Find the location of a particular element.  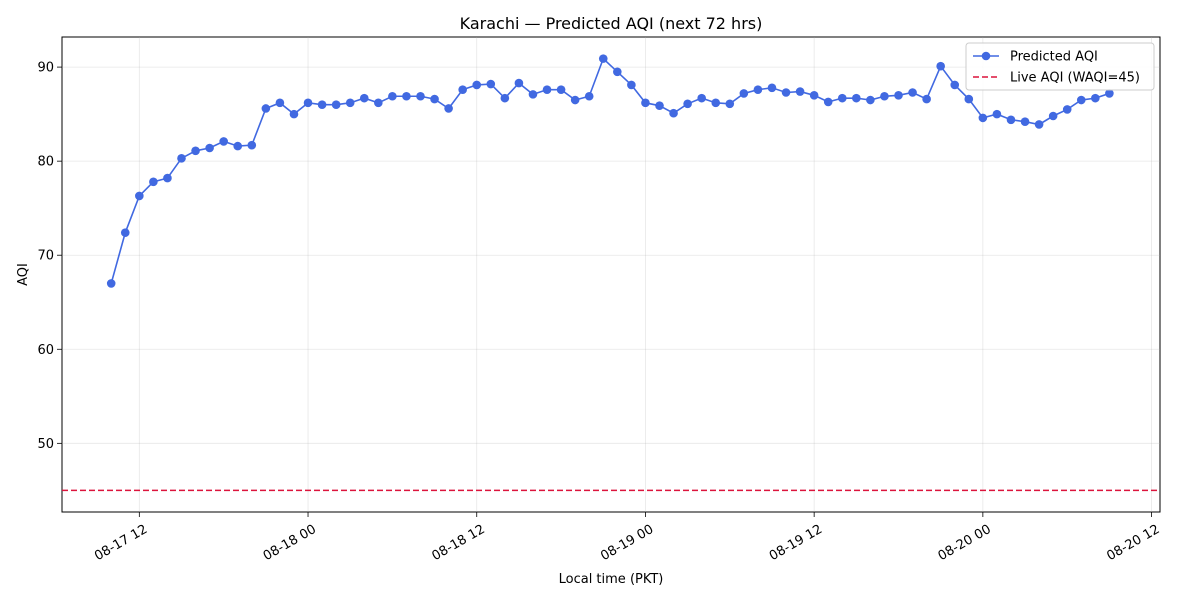

x-tick-label: 08-18 00 is located at coordinates (290, 543).